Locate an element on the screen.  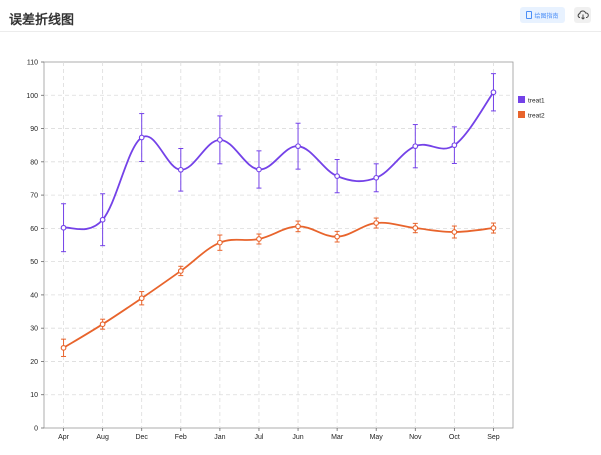
y-tick-label: 50 is located at coordinates (34, 262).